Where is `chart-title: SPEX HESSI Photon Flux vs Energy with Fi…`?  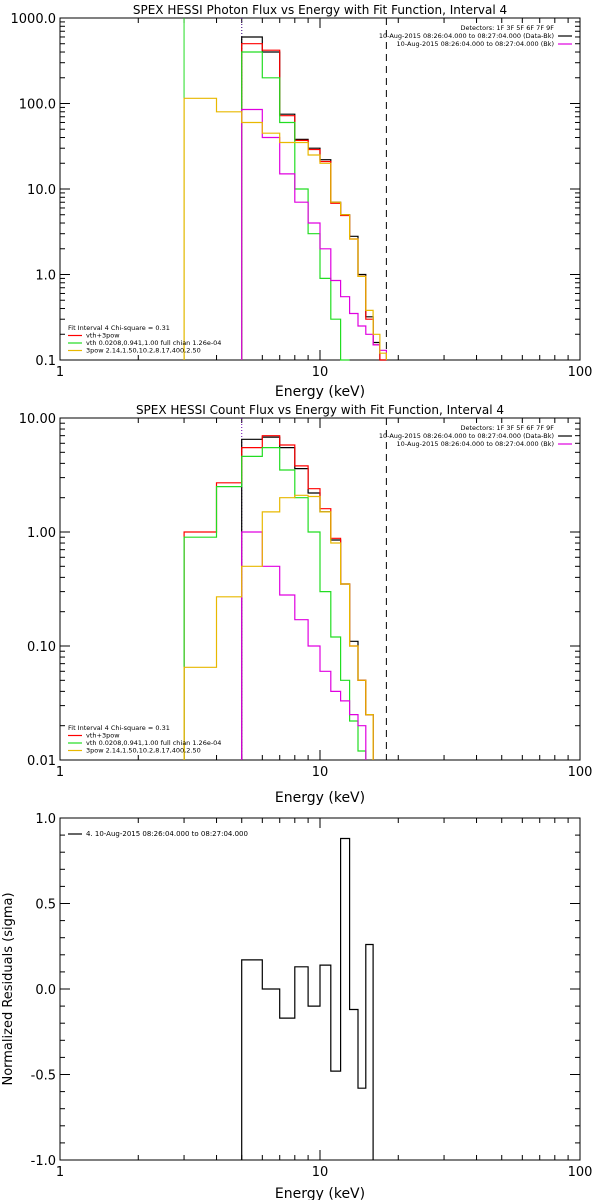
chart-title: SPEX HESSI Photon Flux vs Energy with Fi… is located at coordinates (320, 10).